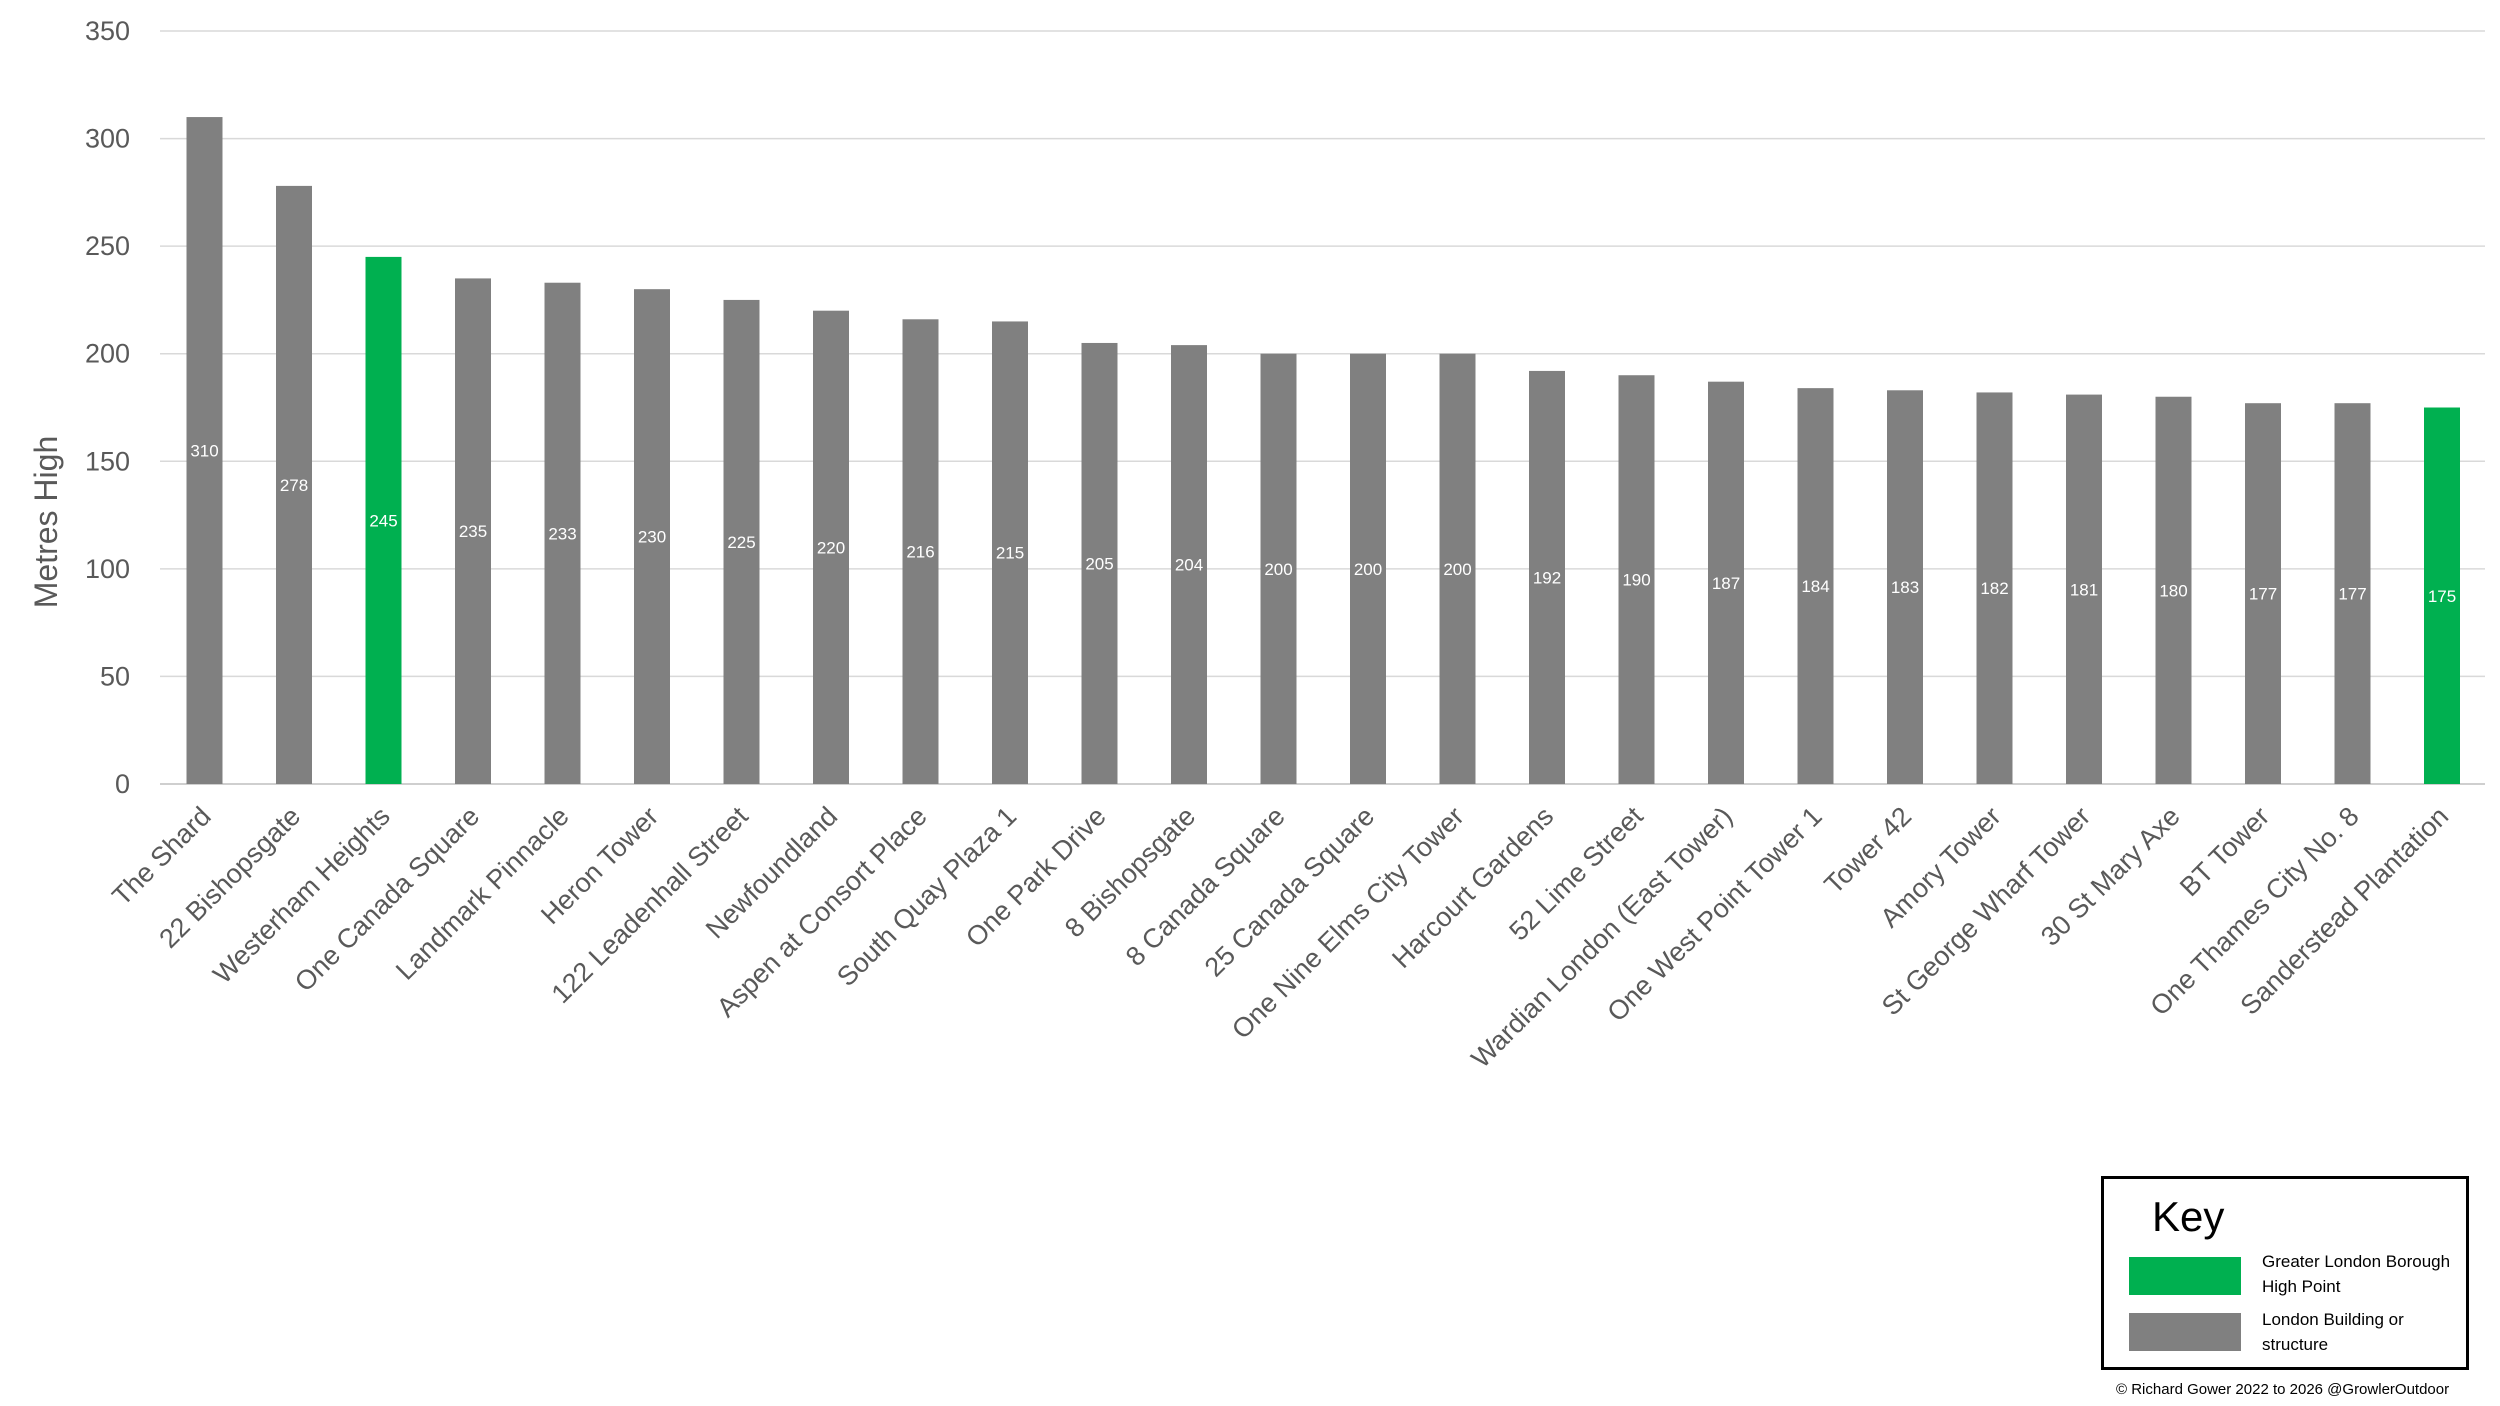  What do you see at coordinates (1205, 886) in the screenshot?
I see `category-label: 8 Canada Square` at bounding box center [1205, 886].